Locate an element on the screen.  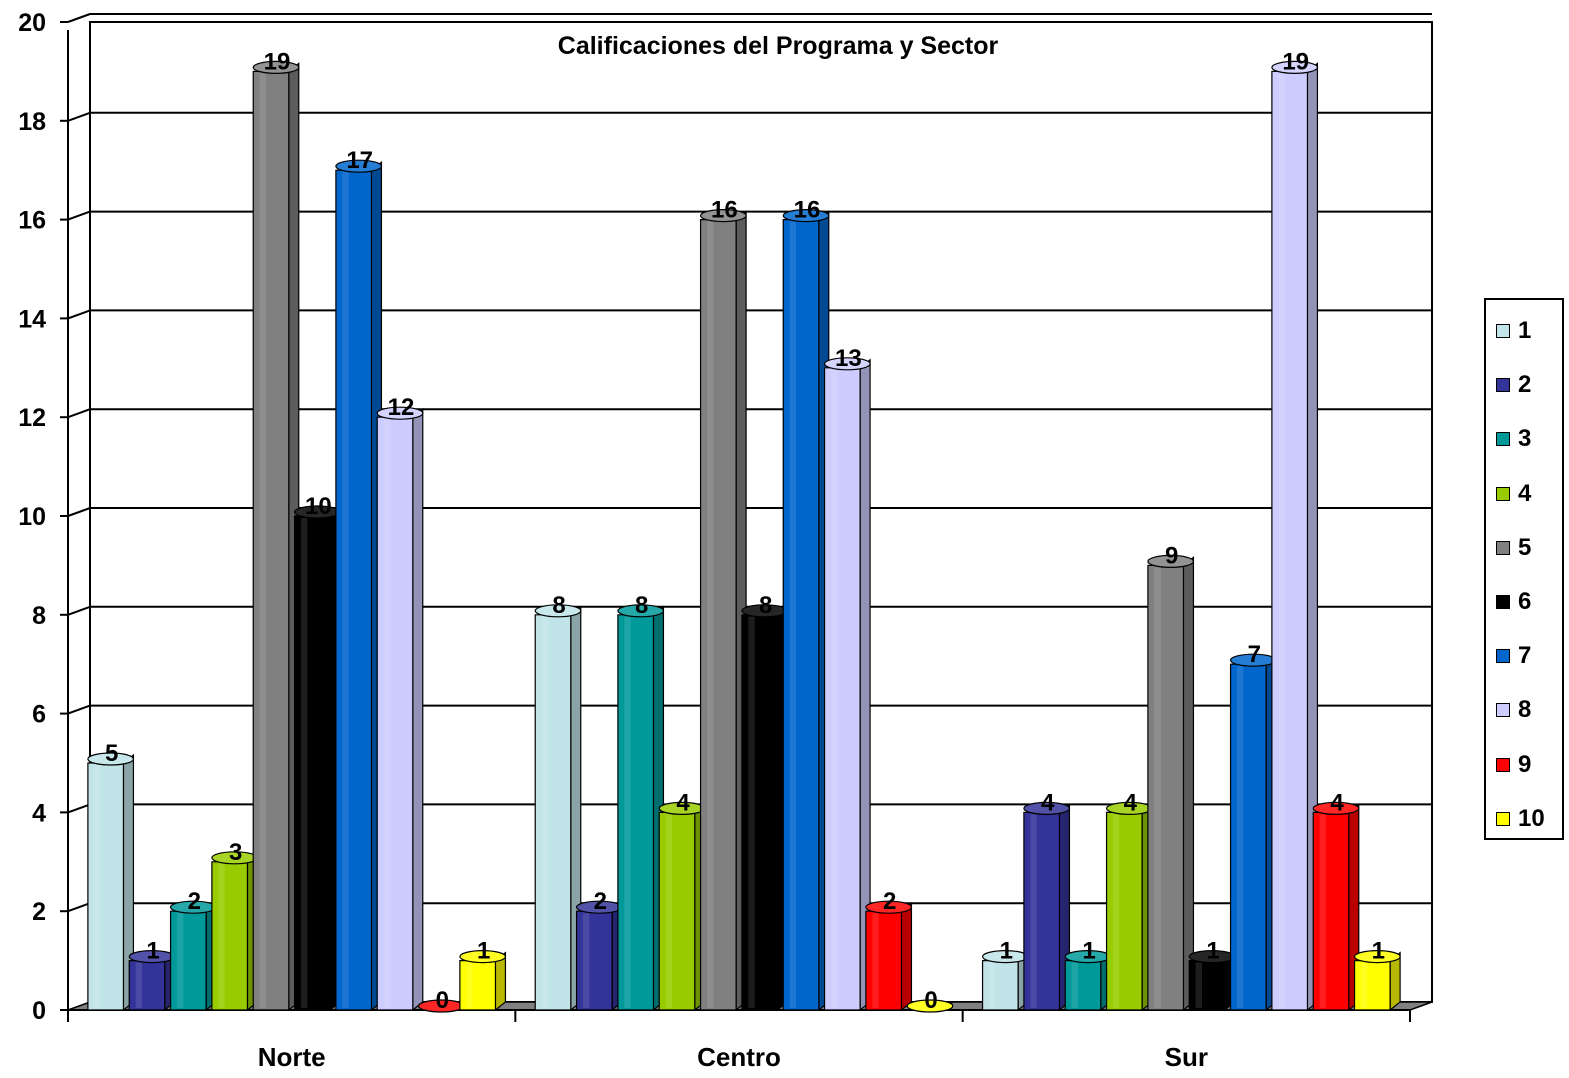
legend-label: 1 is located at coordinates (1525, 330).